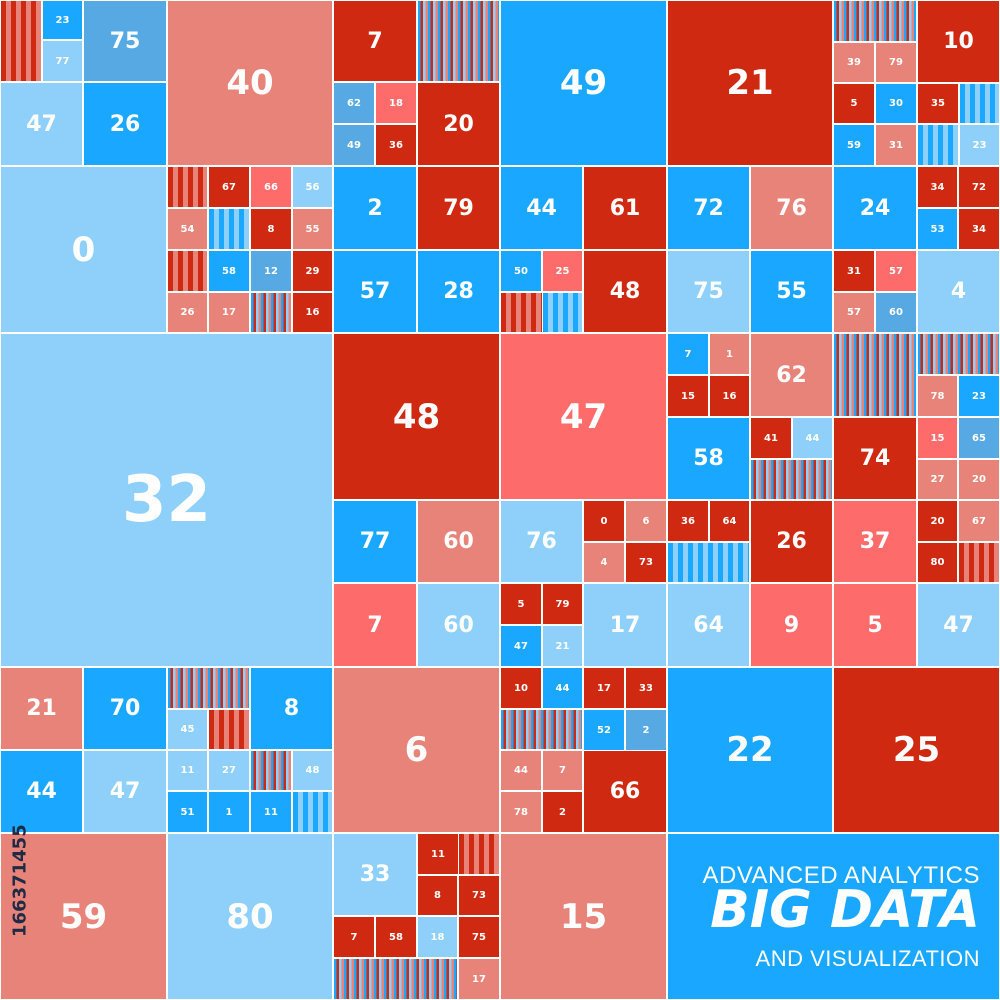  What do you see at coordinates (396, 103) in the screenshot?
I see `treemap-cell: 18` at bounding box center [396, 103].